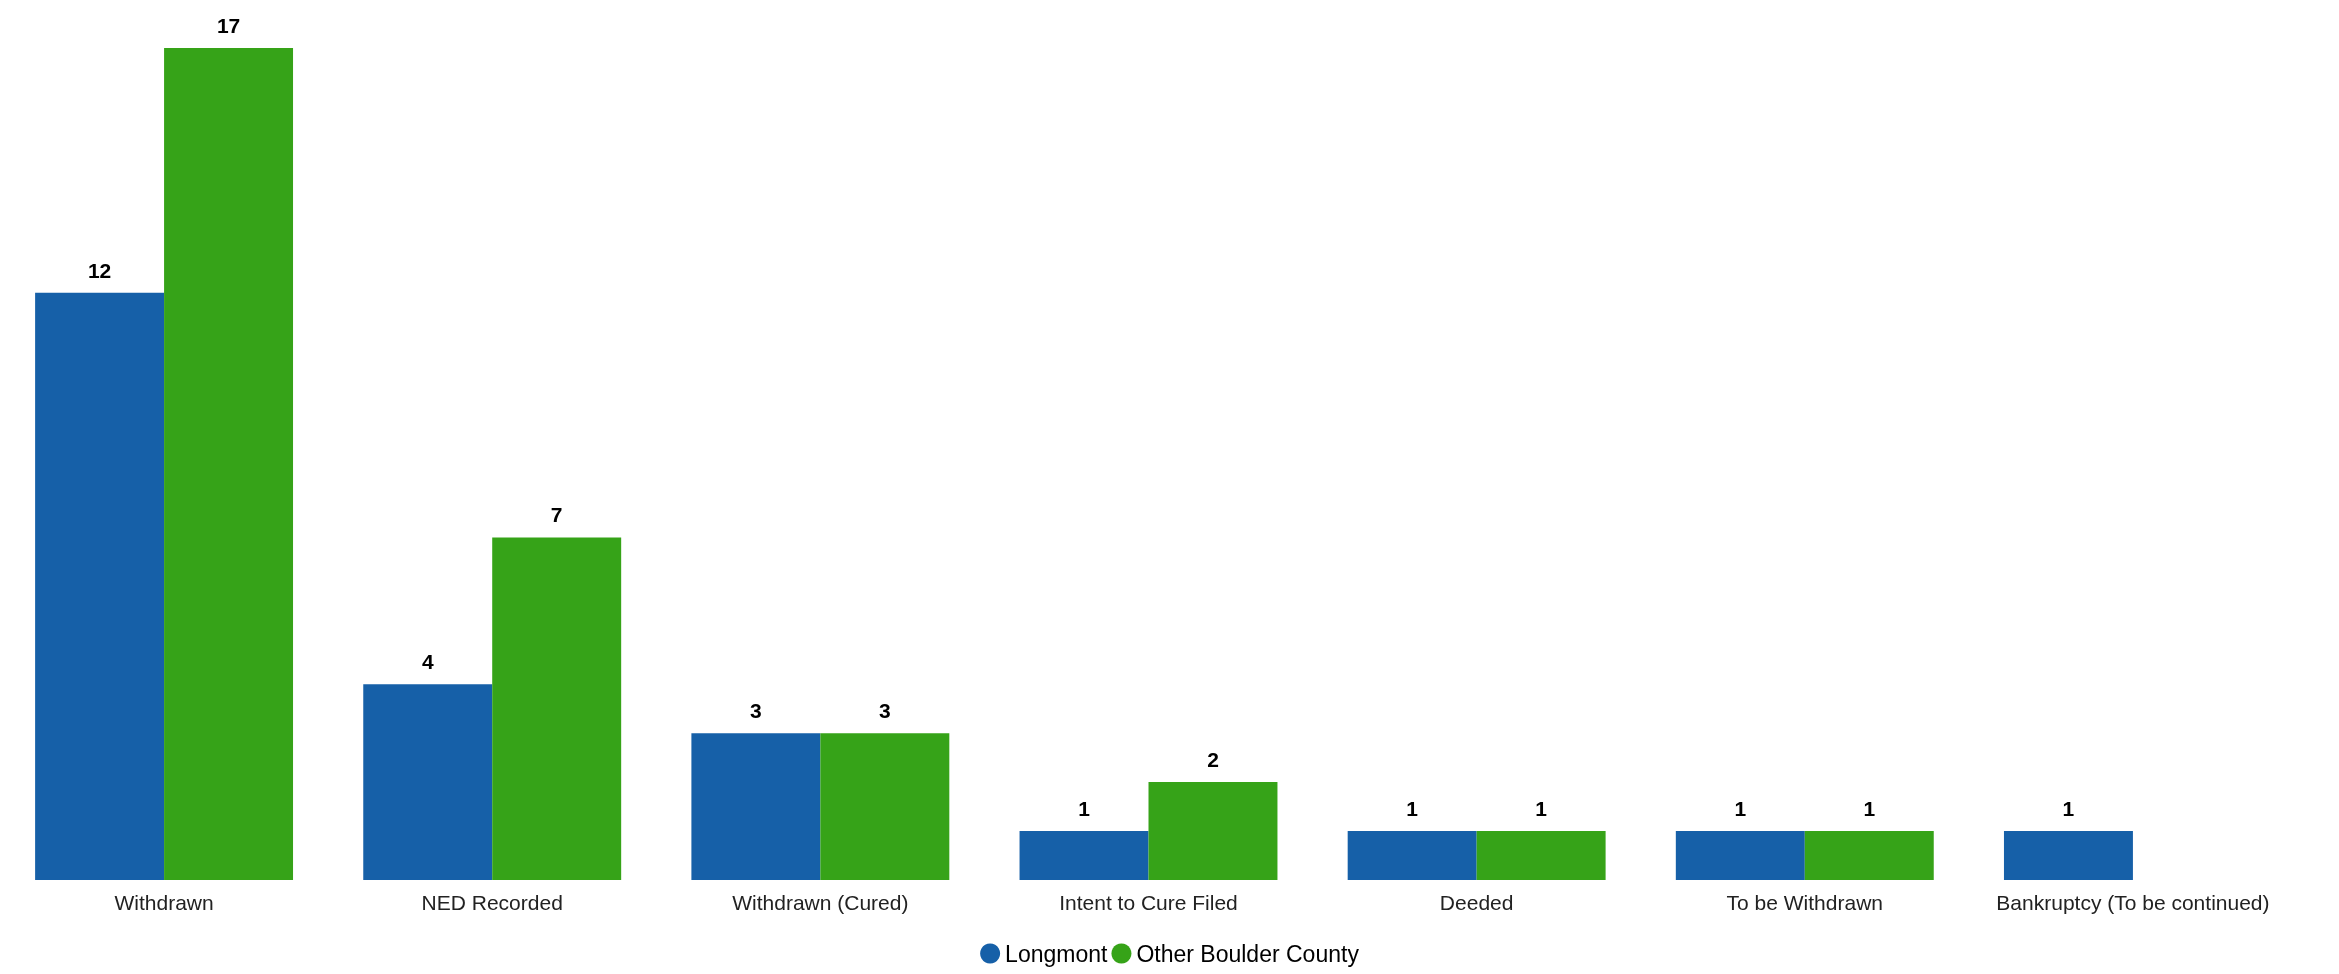 This screenshot has height=974, width=2339. Describe the element at coordinates (1057, 953) in the screenshot. I see `legend-label: Longmont` at that location.